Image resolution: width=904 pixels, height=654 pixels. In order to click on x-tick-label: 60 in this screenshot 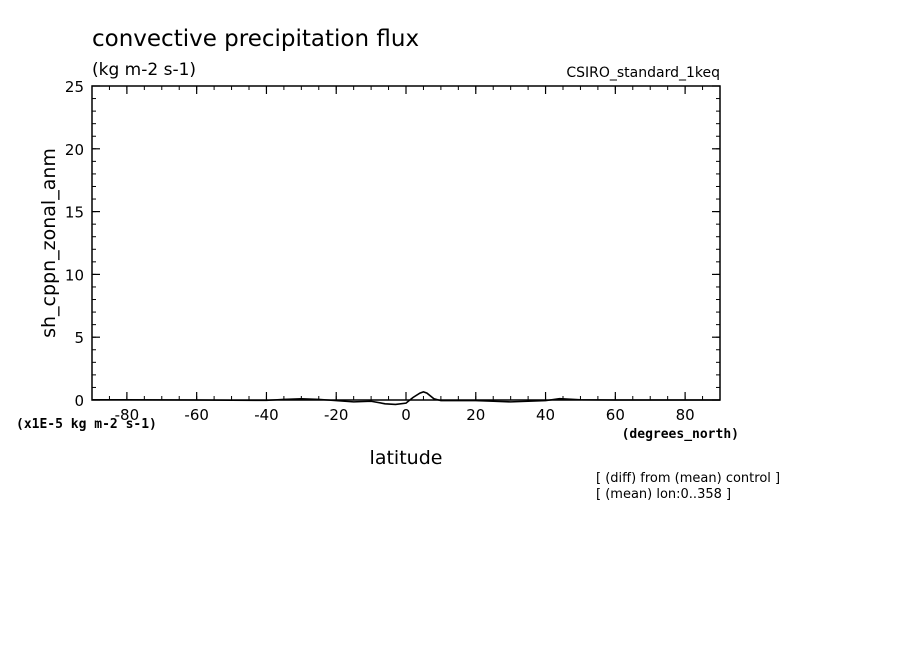, I will do `click(615, 415)`.